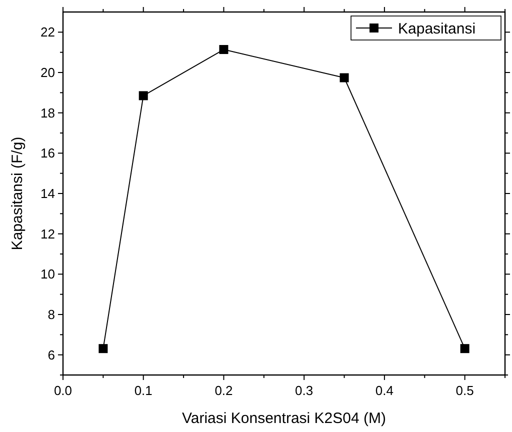 The image size is (512, 432). Describe the element at coordinates (284, 418) in the screenshot. I see `x-axis-title: Variasi Konsentrasi K2S04 (M)` at that location.